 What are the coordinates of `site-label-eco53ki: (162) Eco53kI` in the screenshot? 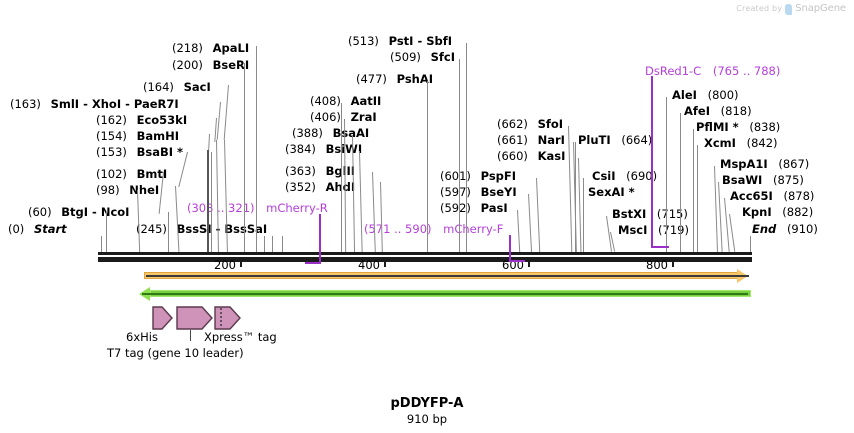 It's located at (142, 120).